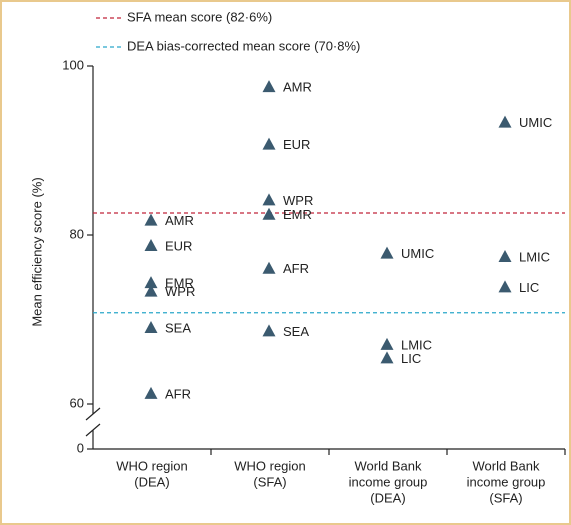 The height and width of the screenshot is (525, 571). I want to click on y-axis-label: Mean efficiency score (%), so click(36, 251).